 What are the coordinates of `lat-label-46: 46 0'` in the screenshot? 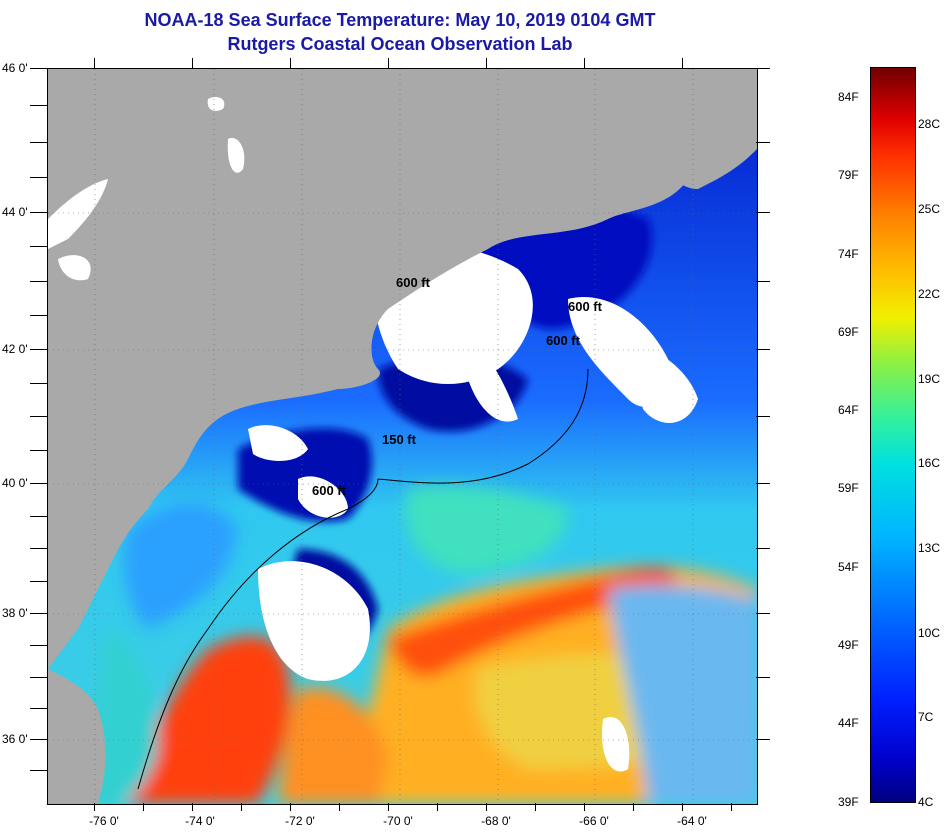 It's located at (15, 68).